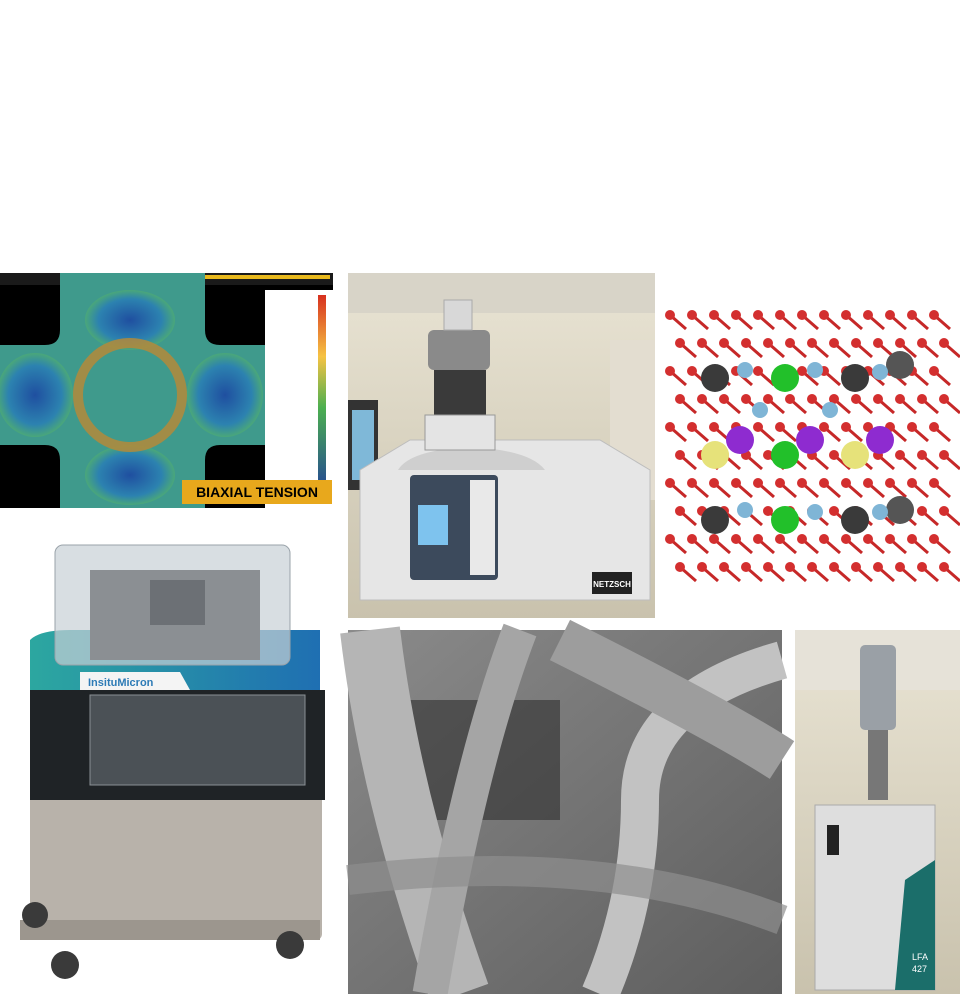 The width and height of the screenshot is (960, 994). What do you see at coordinates (501, 445) in the screenshot?
I see `dsc-panel: NETZSCH` at bounding box center [501, 445].